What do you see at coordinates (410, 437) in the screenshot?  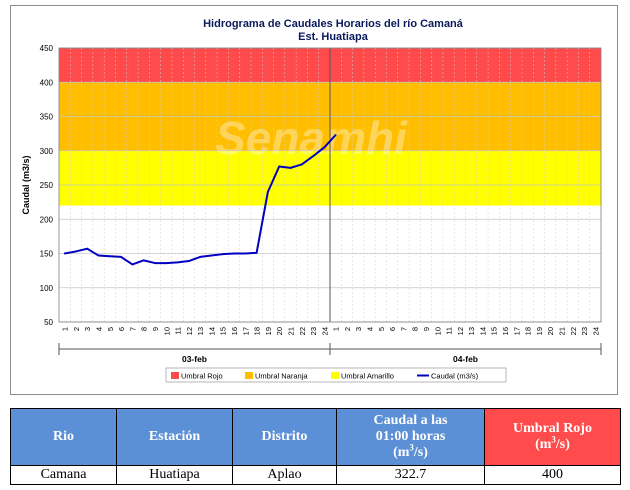 I see `header-caudal: Caudal a las 01:00 horas (m3/s)` at bounding box center [410, 437].